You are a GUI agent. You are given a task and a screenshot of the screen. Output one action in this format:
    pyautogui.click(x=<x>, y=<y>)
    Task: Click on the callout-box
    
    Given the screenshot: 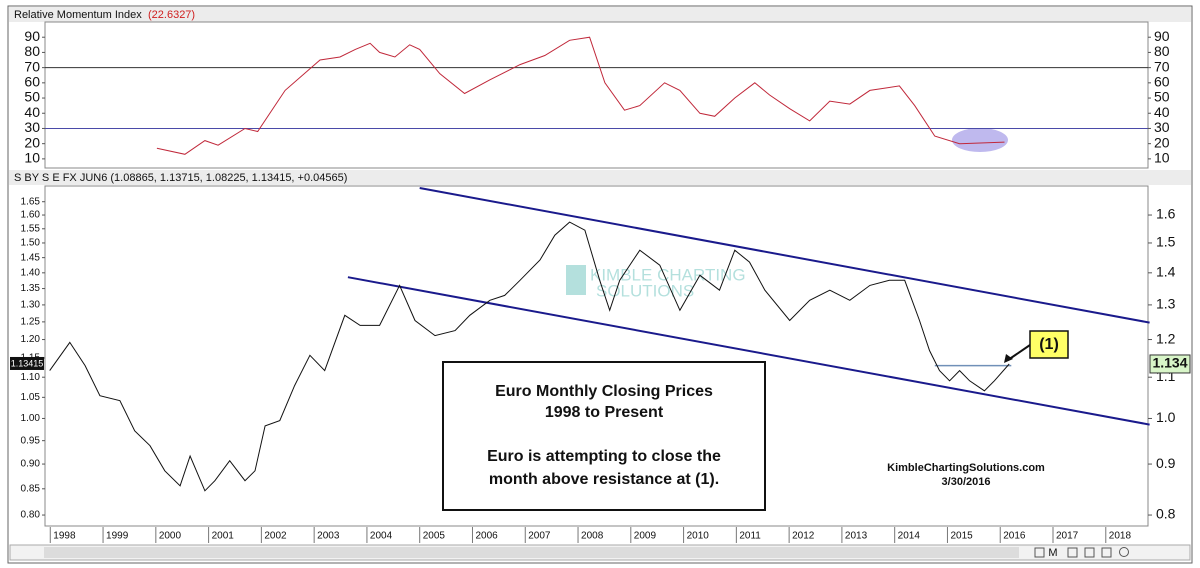 What is the action you would take?
    pyautogui.click(x=1049, y=344)
    